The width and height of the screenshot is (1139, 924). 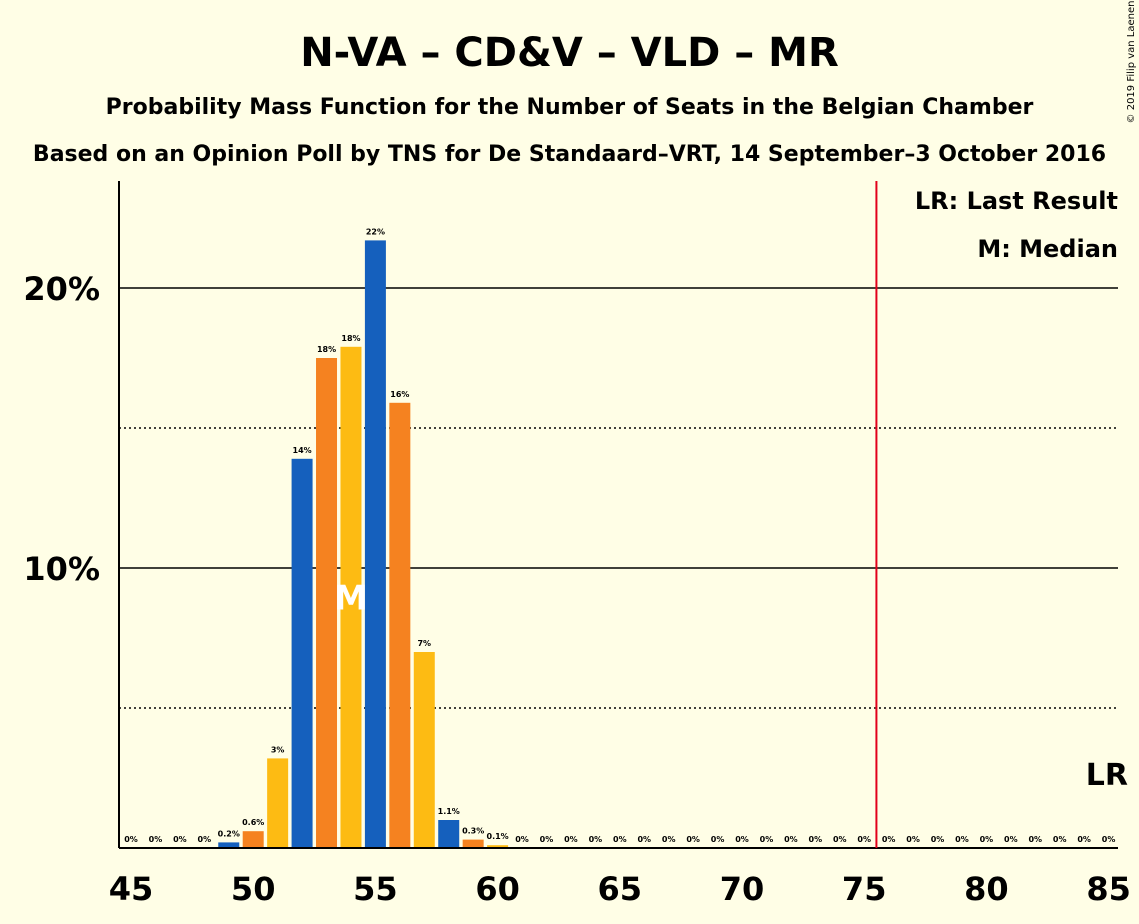 What do you see at coordinates (864, 889) in the screenshot?
I see `x-tick-75: 75` at bounding box center [864, 889].